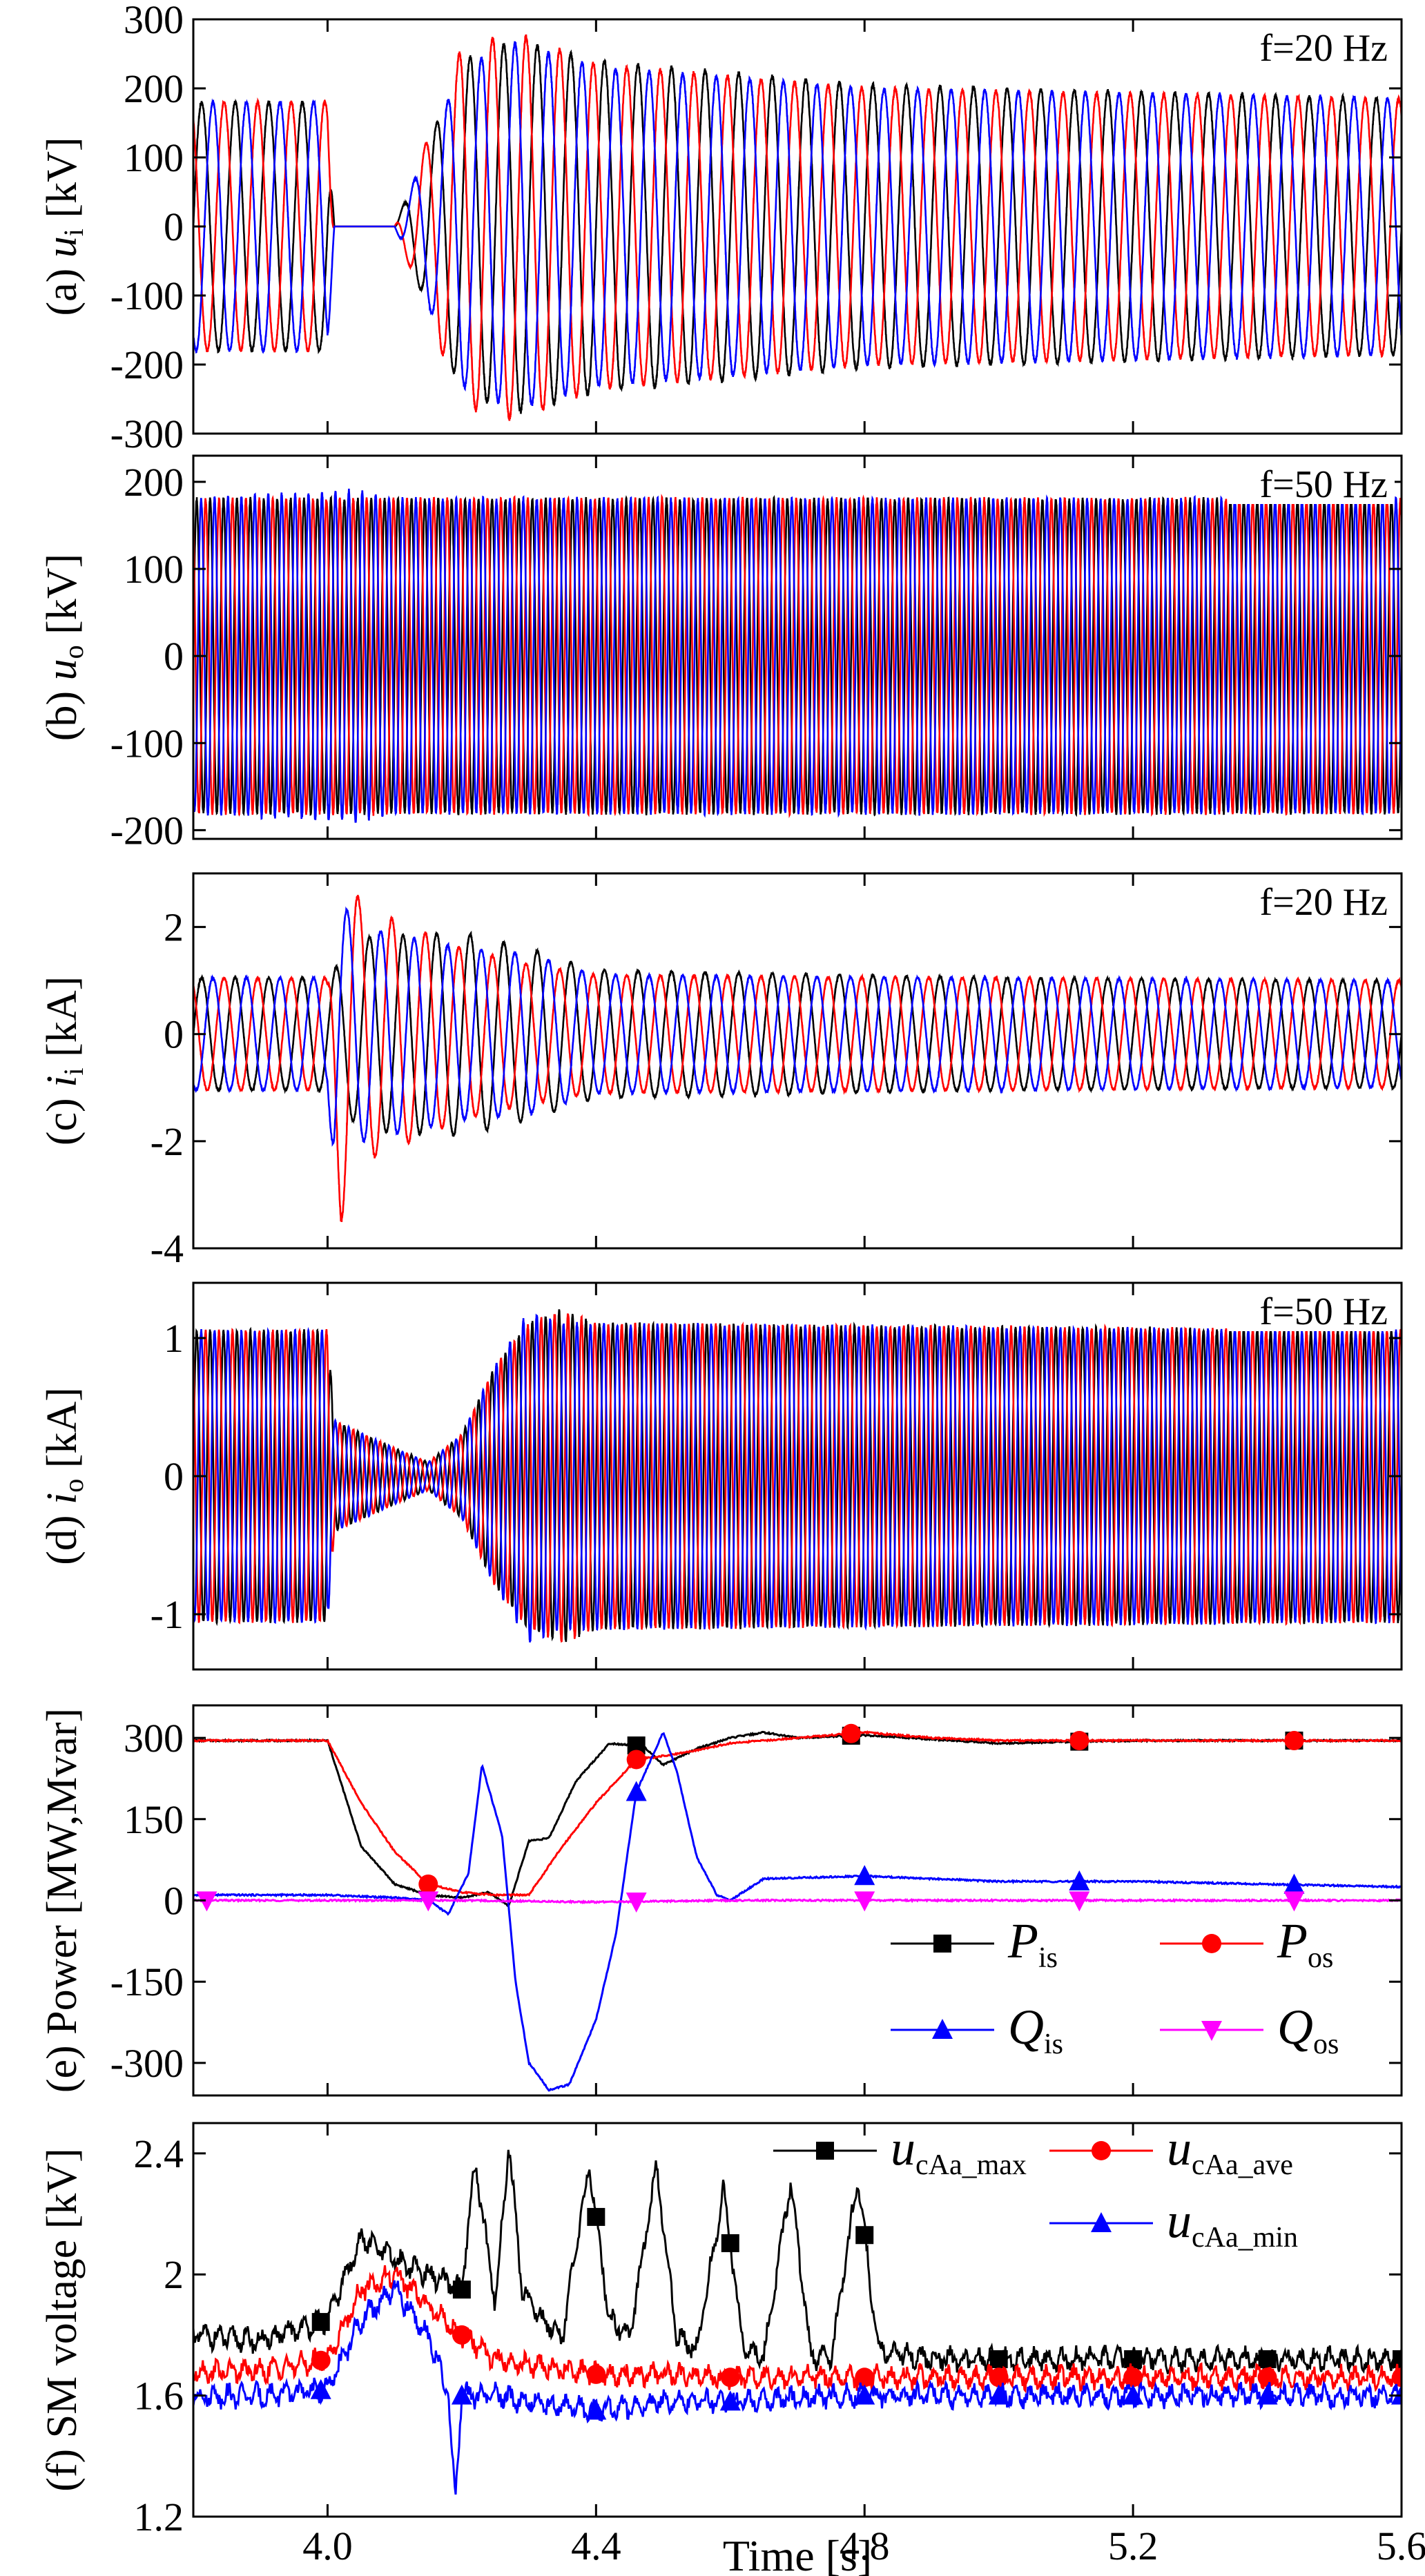 This screenshot has width=1425, height=2576. I want to click on legend-label-f-1: ucAa_ave, so click(1230, 2150).